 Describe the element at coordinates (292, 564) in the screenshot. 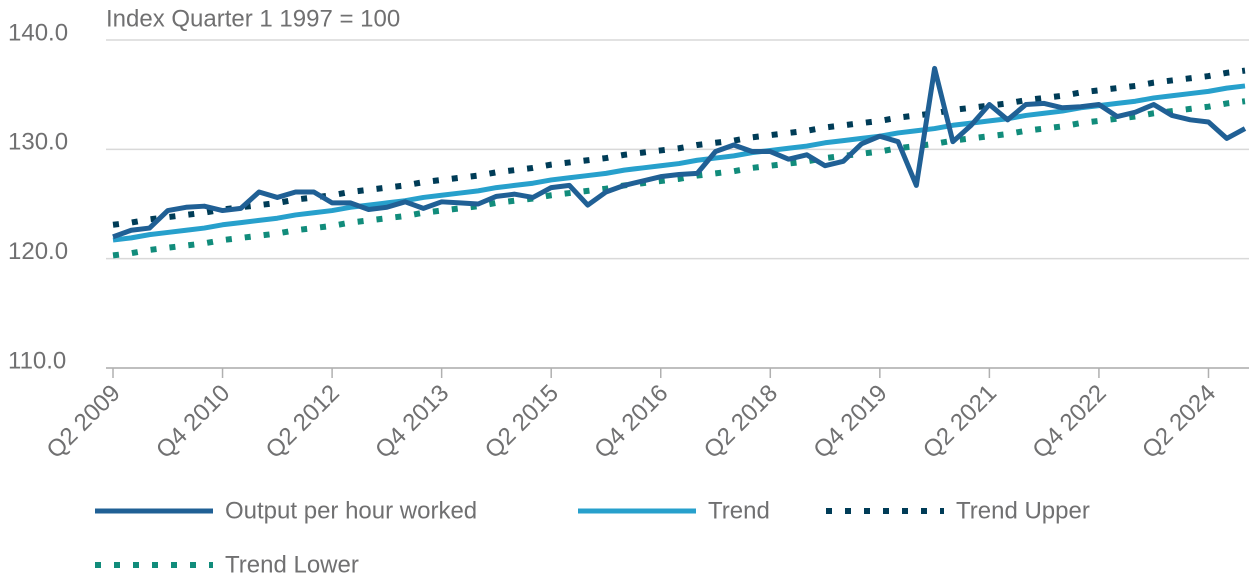

I see `legend-label: Trend Lower` at that location.